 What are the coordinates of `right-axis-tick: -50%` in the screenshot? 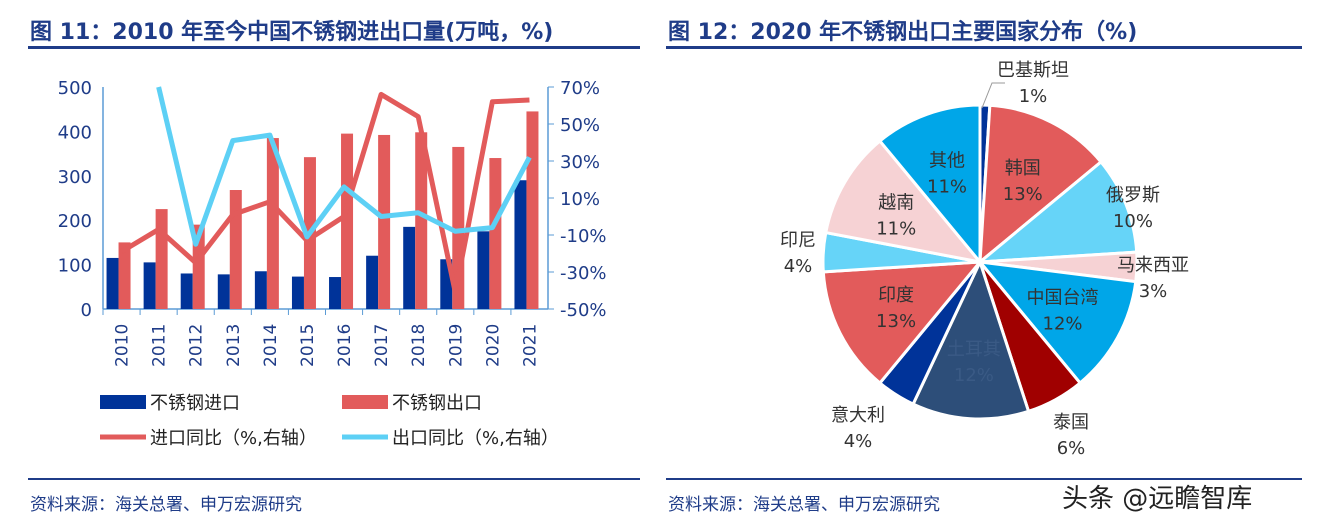 It's located at (583, 310).